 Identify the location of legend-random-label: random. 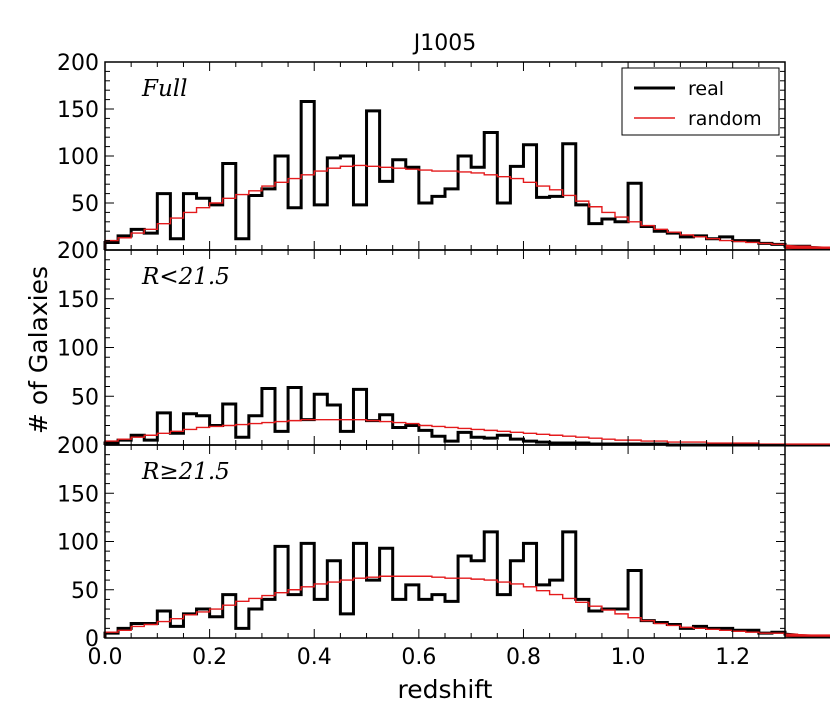
(725, 119).